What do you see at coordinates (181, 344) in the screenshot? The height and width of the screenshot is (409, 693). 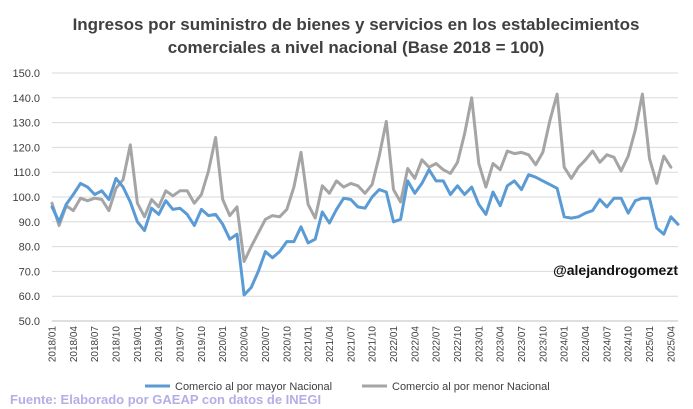 I see `x-tick-label: 2019/07` at bounding box center [181, 344].